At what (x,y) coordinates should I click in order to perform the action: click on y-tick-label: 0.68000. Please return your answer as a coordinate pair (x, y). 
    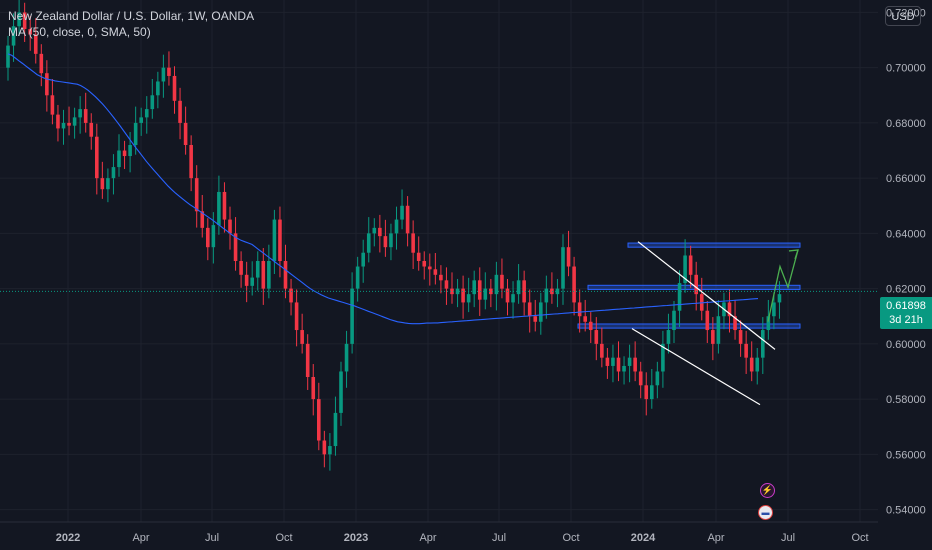
    Looking at the image, I should click on (906, 124).